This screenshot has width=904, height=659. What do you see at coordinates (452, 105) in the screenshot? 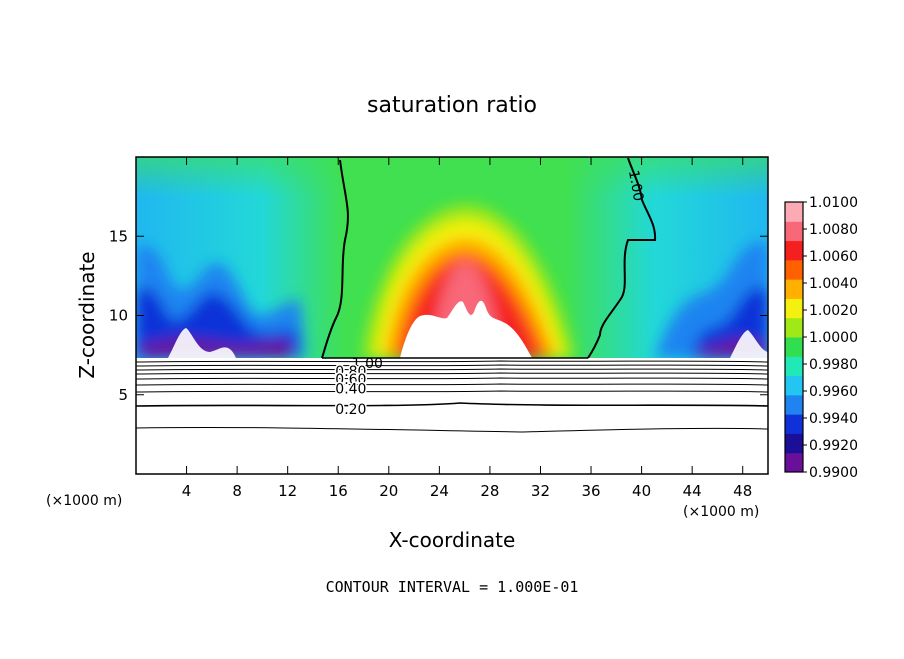
I see `chart-title: saturation ratio` at bounding box center [452, 105].